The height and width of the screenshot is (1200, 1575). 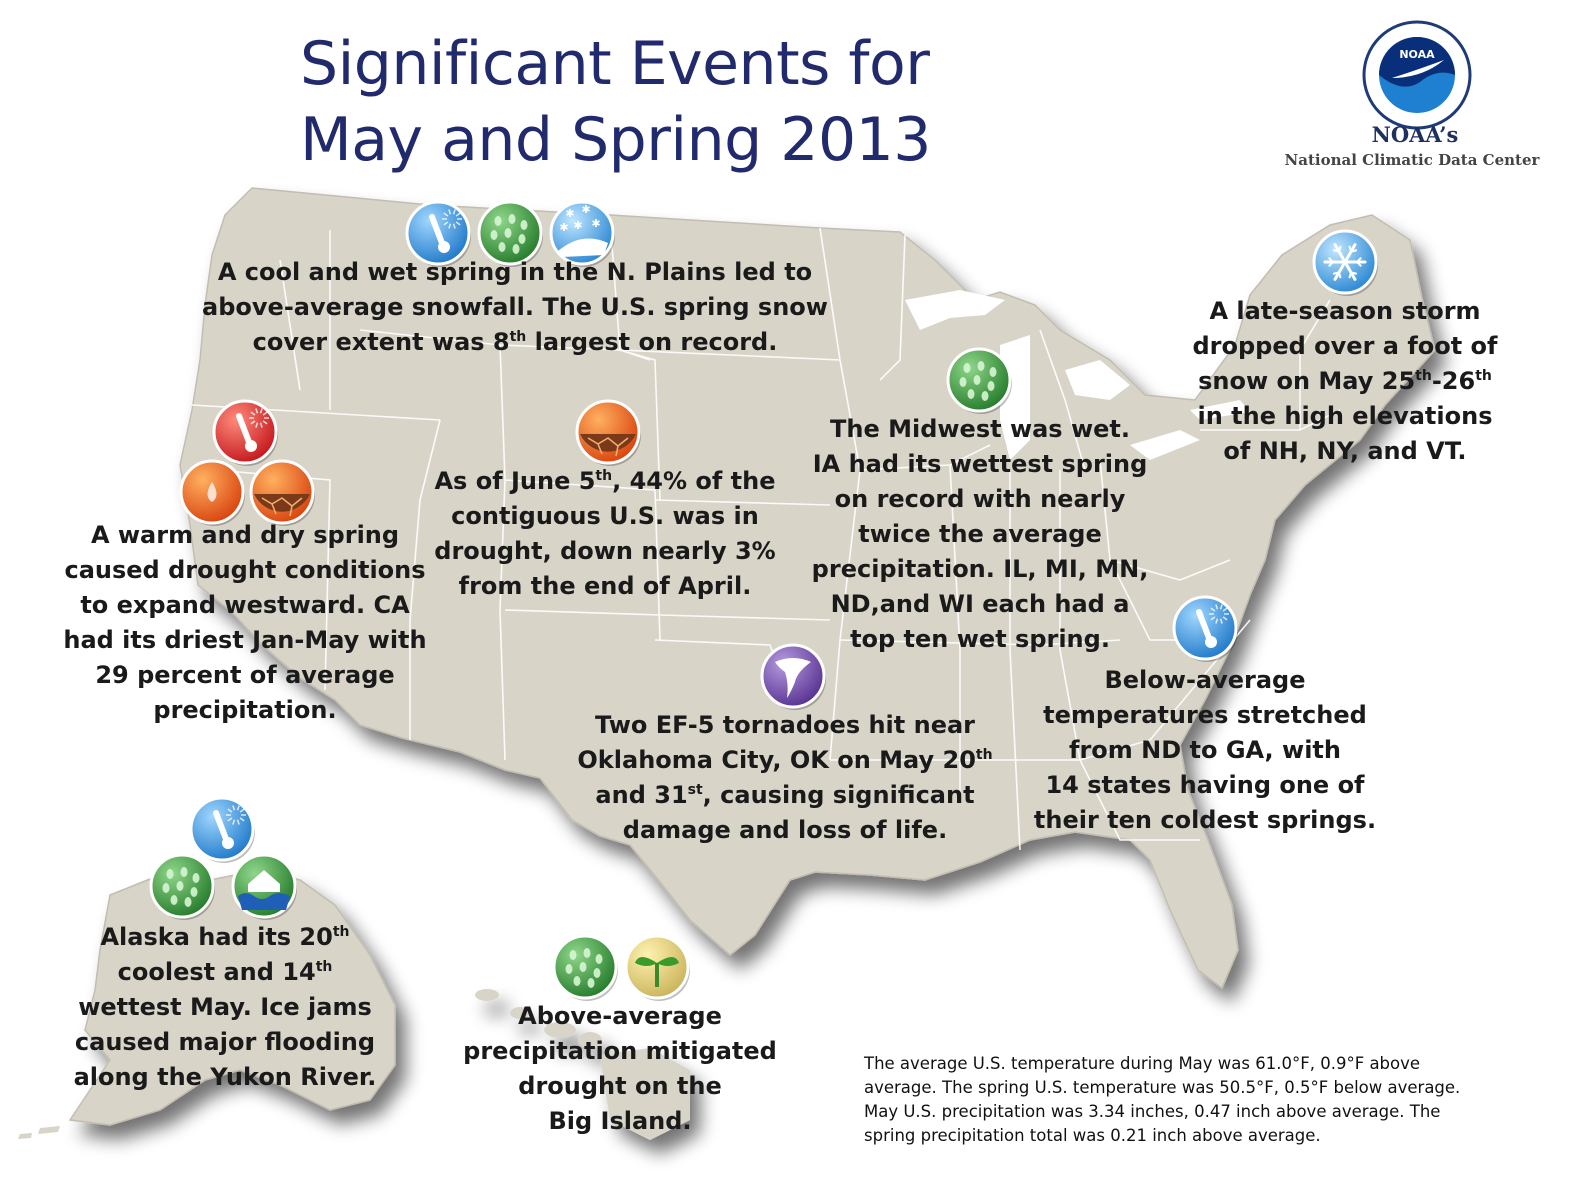 I want to click on superscript: st, so click(x=695, y=790).